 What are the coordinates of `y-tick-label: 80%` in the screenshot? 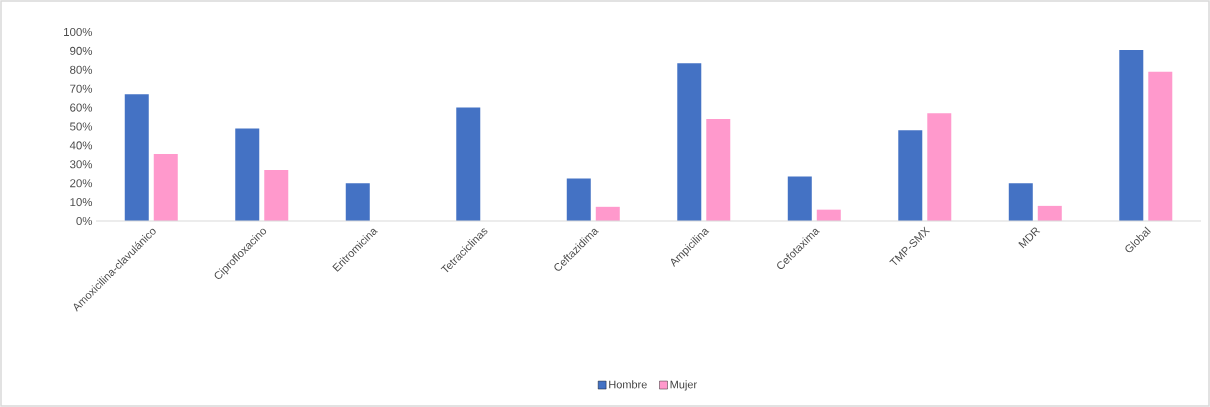 It's located at (81, 69).